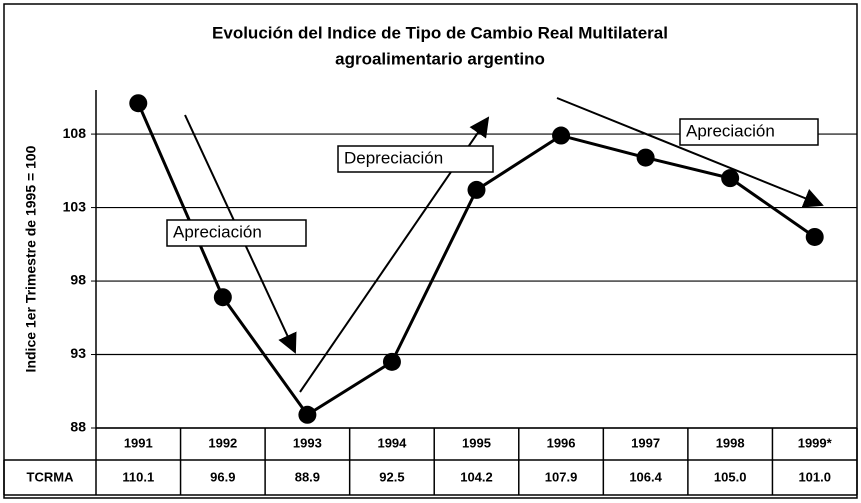 This screenshot has height=503, width=861. What do you see at coordinates (31, 258) in the screenshot?
I see `y-axis-label: Indice 1er Trimestre de 1995 = 100` at bounding box center [31, 258].